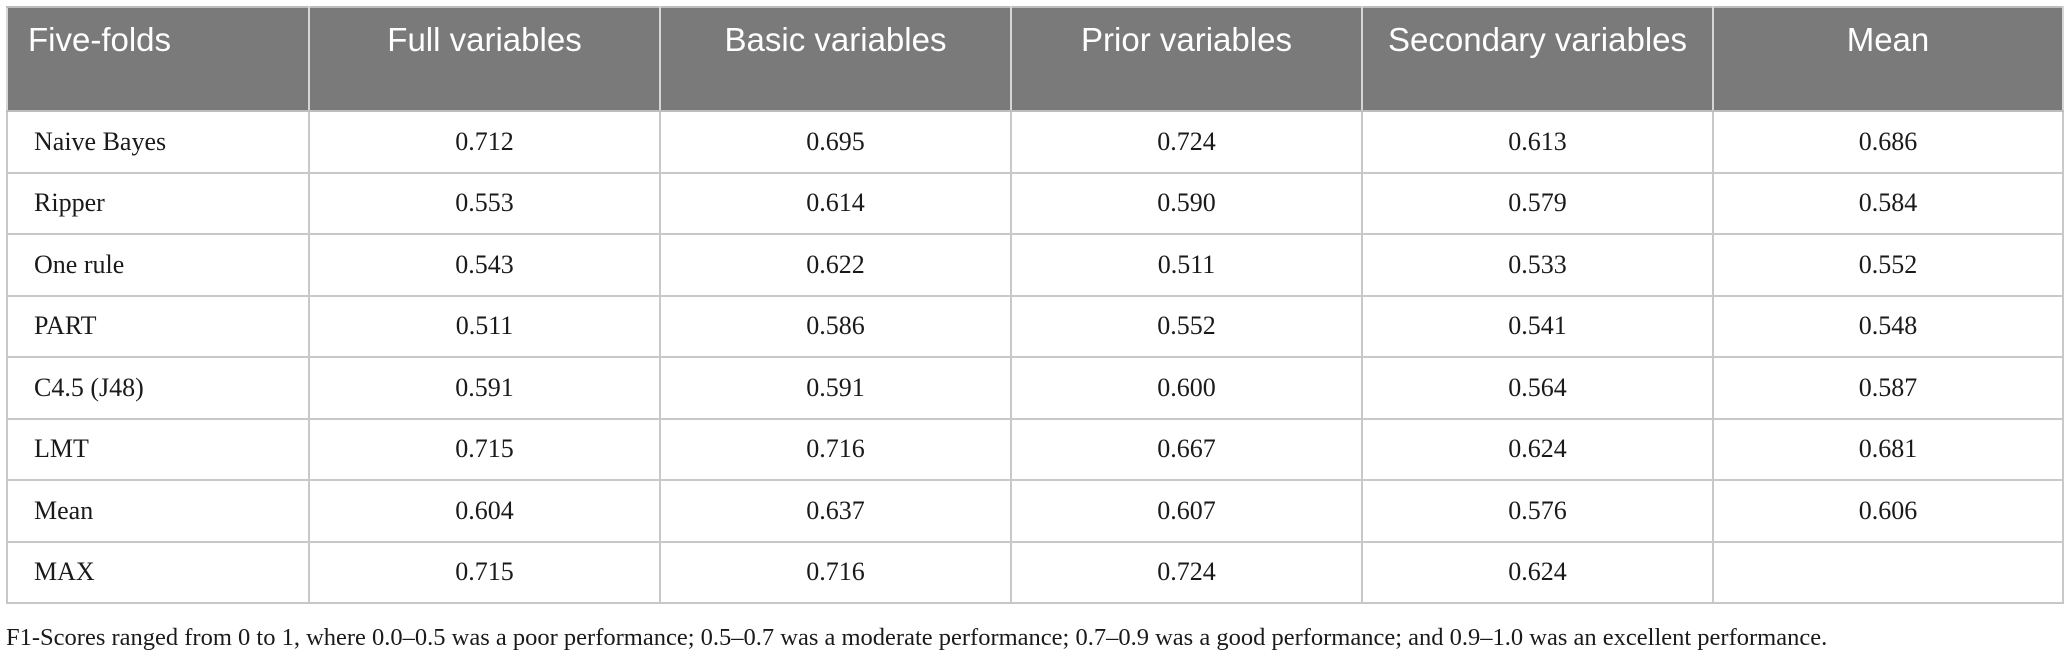 The height and width of the screenshot is (664, 2070). I want to click on table-cell: 0.712, so click(484, 142).